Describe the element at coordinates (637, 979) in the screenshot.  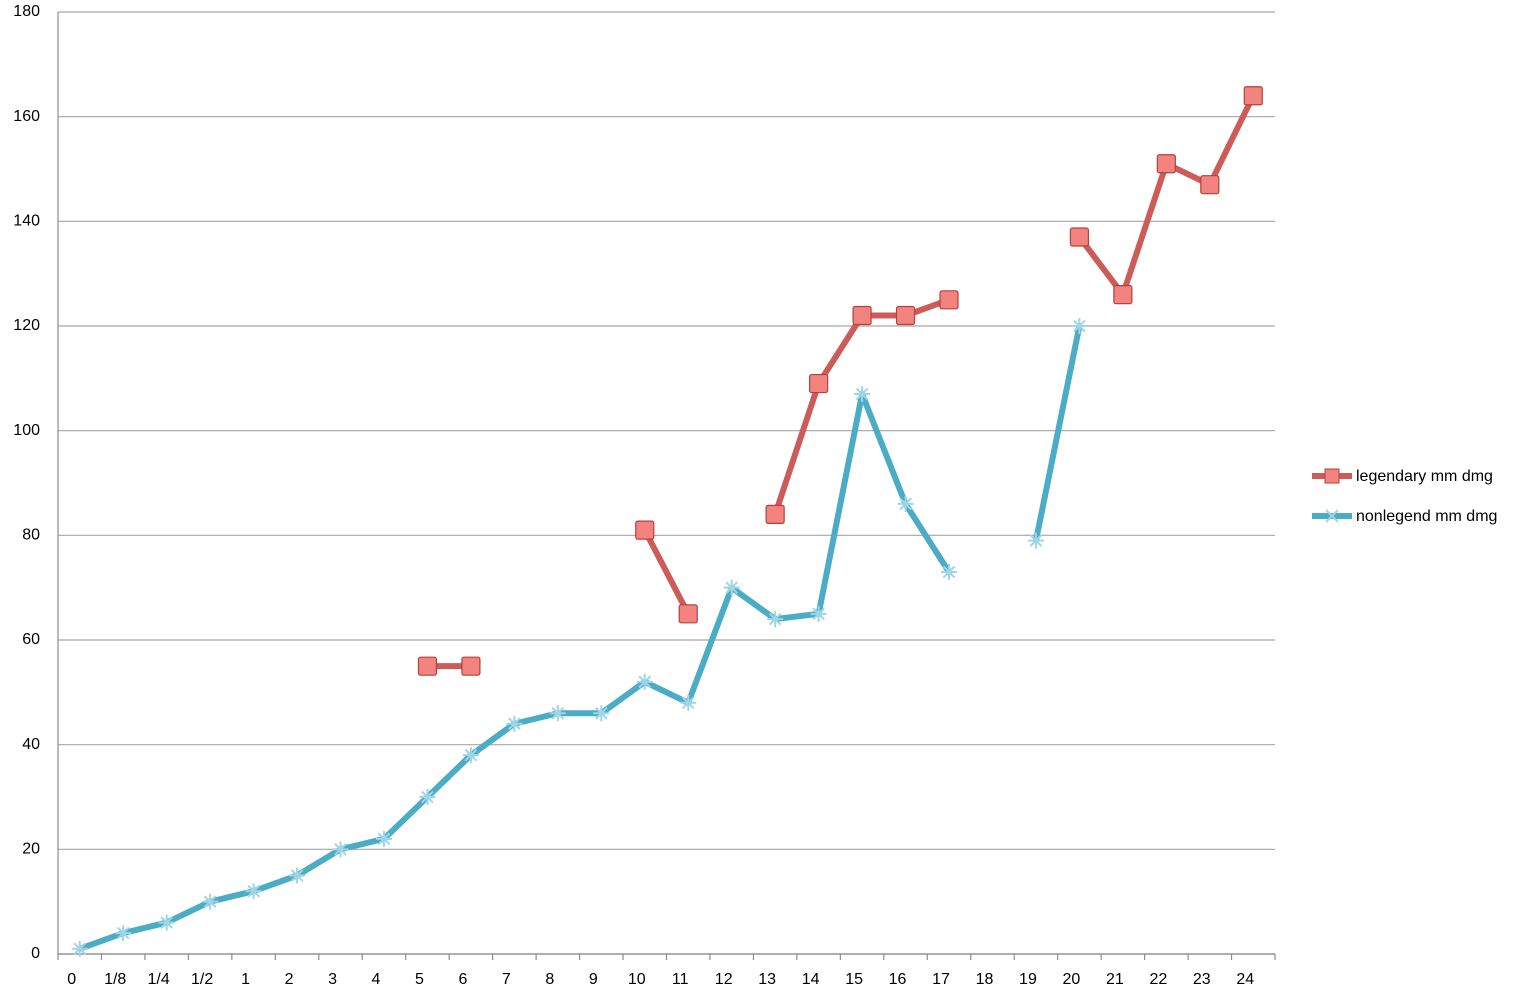
I see `x-tick-label: 10` at that location.